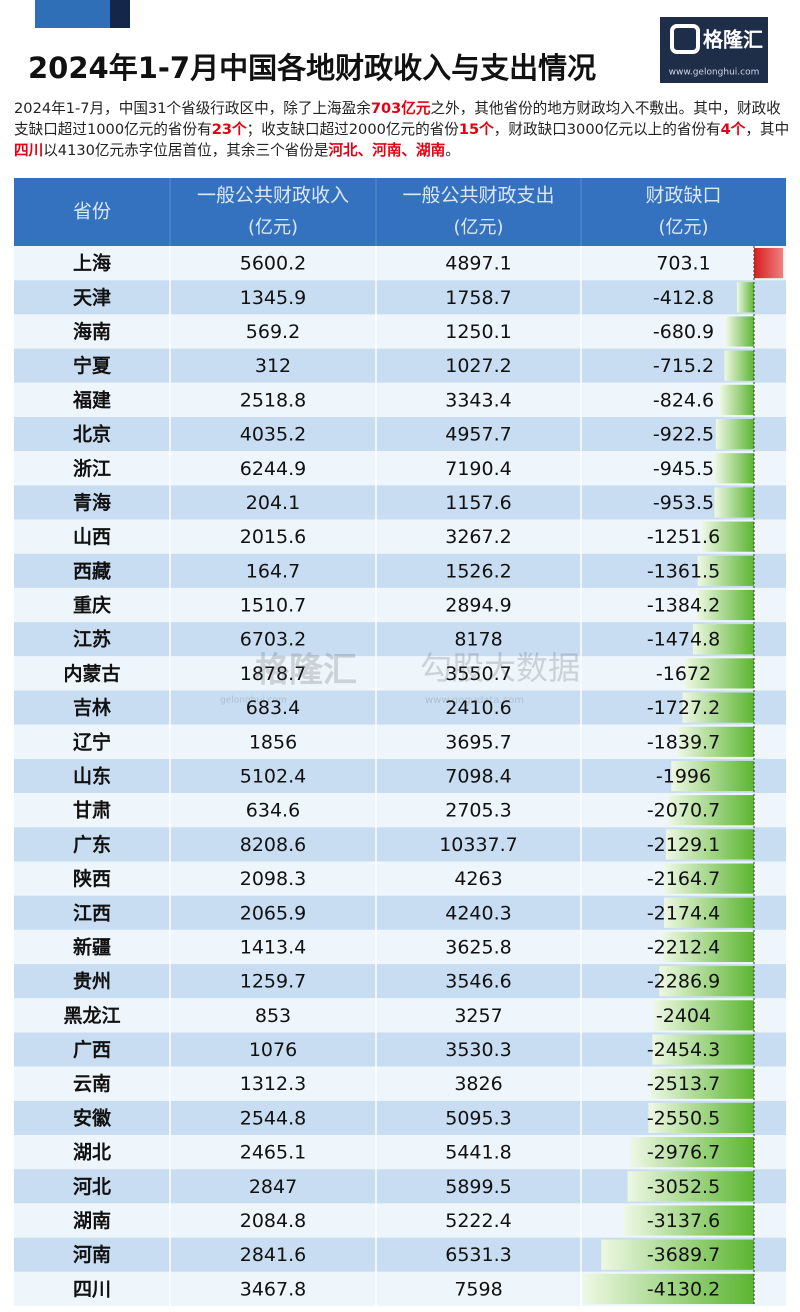 This screenshot has width=800, height=1312. Describe the element at coordinates (400, 212) in the screenshot. I see `header-bg` at that location.